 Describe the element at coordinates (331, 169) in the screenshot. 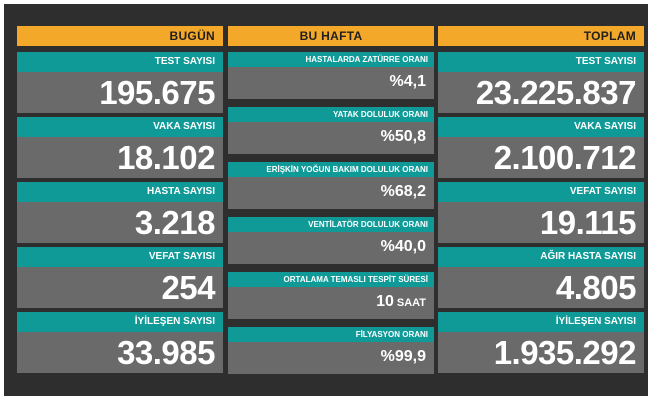

I see `week-icu-label: ERİŞKİN YOĞUN BAKIM DOLULUK ORANI` at that location.